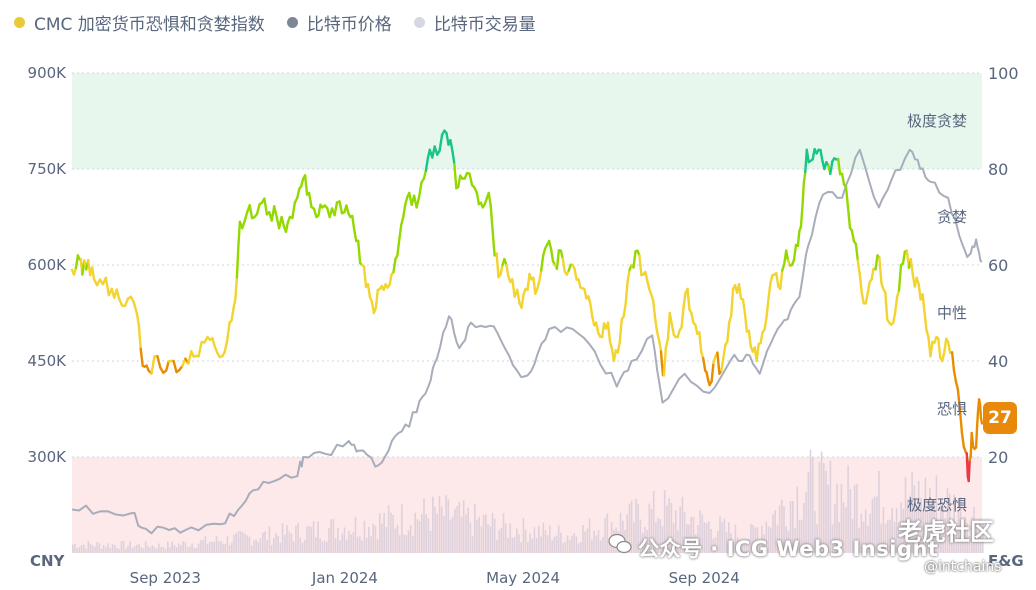 The width and height of the screenshot is (1036, 590). Describe the element at coordinates (139, 22) in the screenshot. I see `legend-item-fg: CMC 加密货币恐惧和贪婪指数` at that location.